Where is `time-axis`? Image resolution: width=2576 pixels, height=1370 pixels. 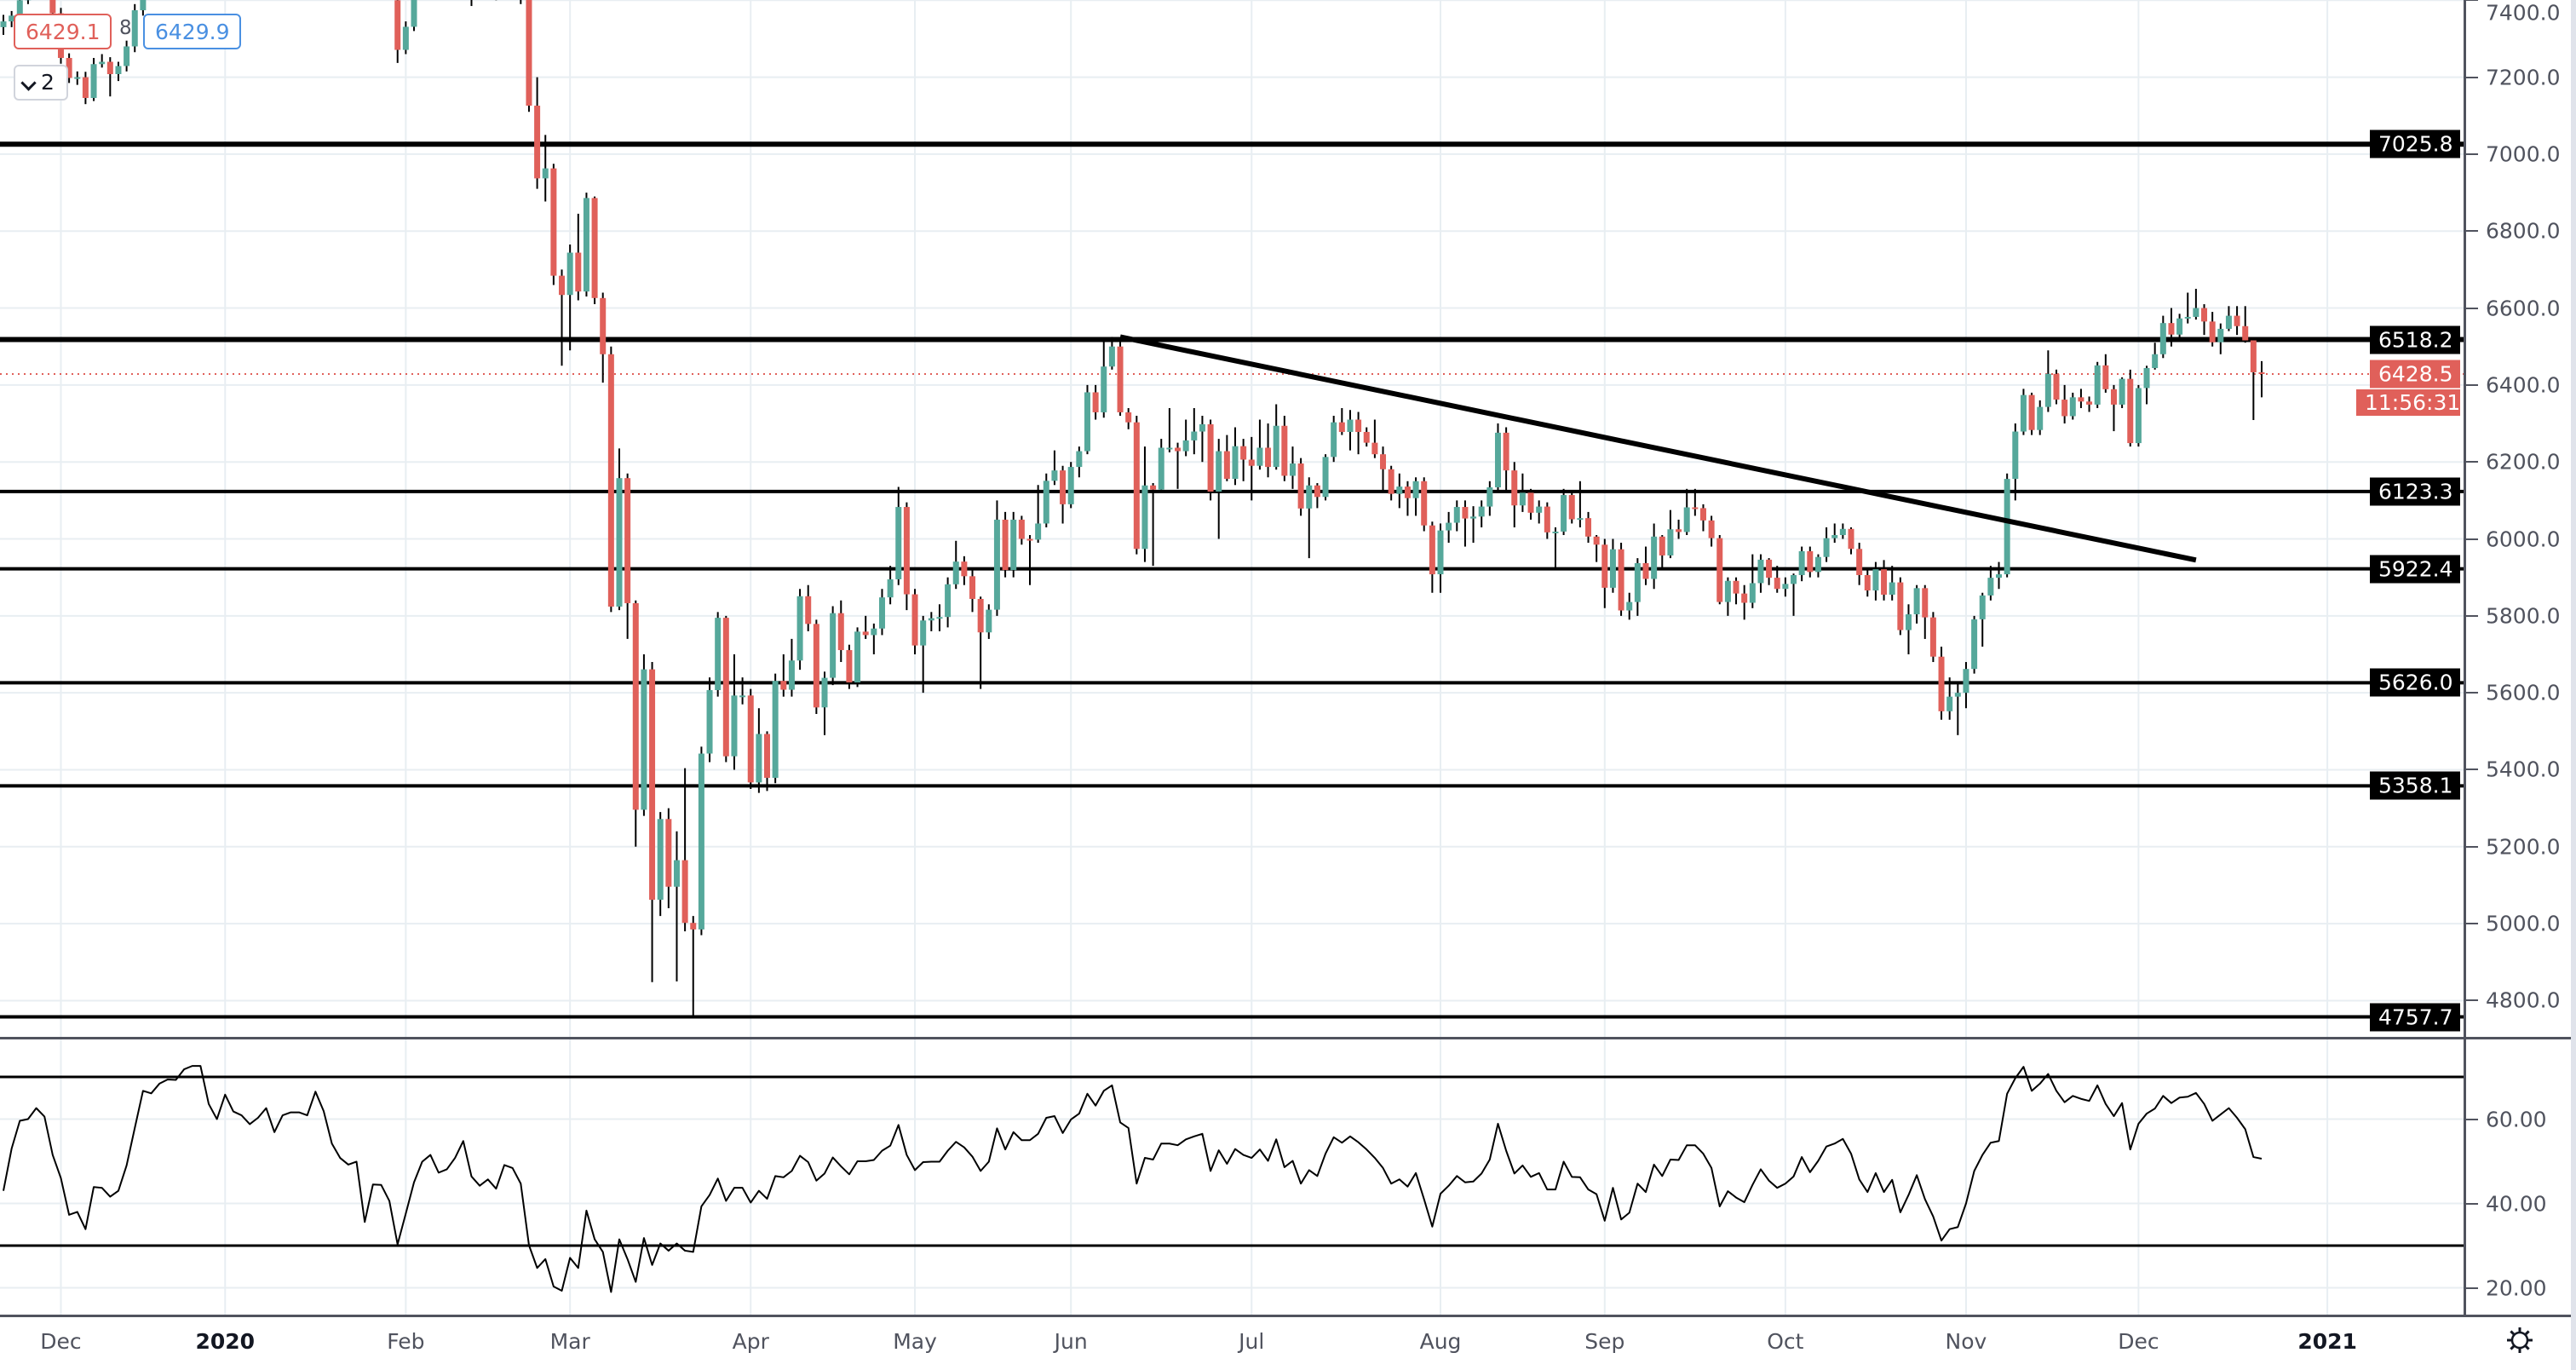
time-axis is located at coordinates (1286, 1342).